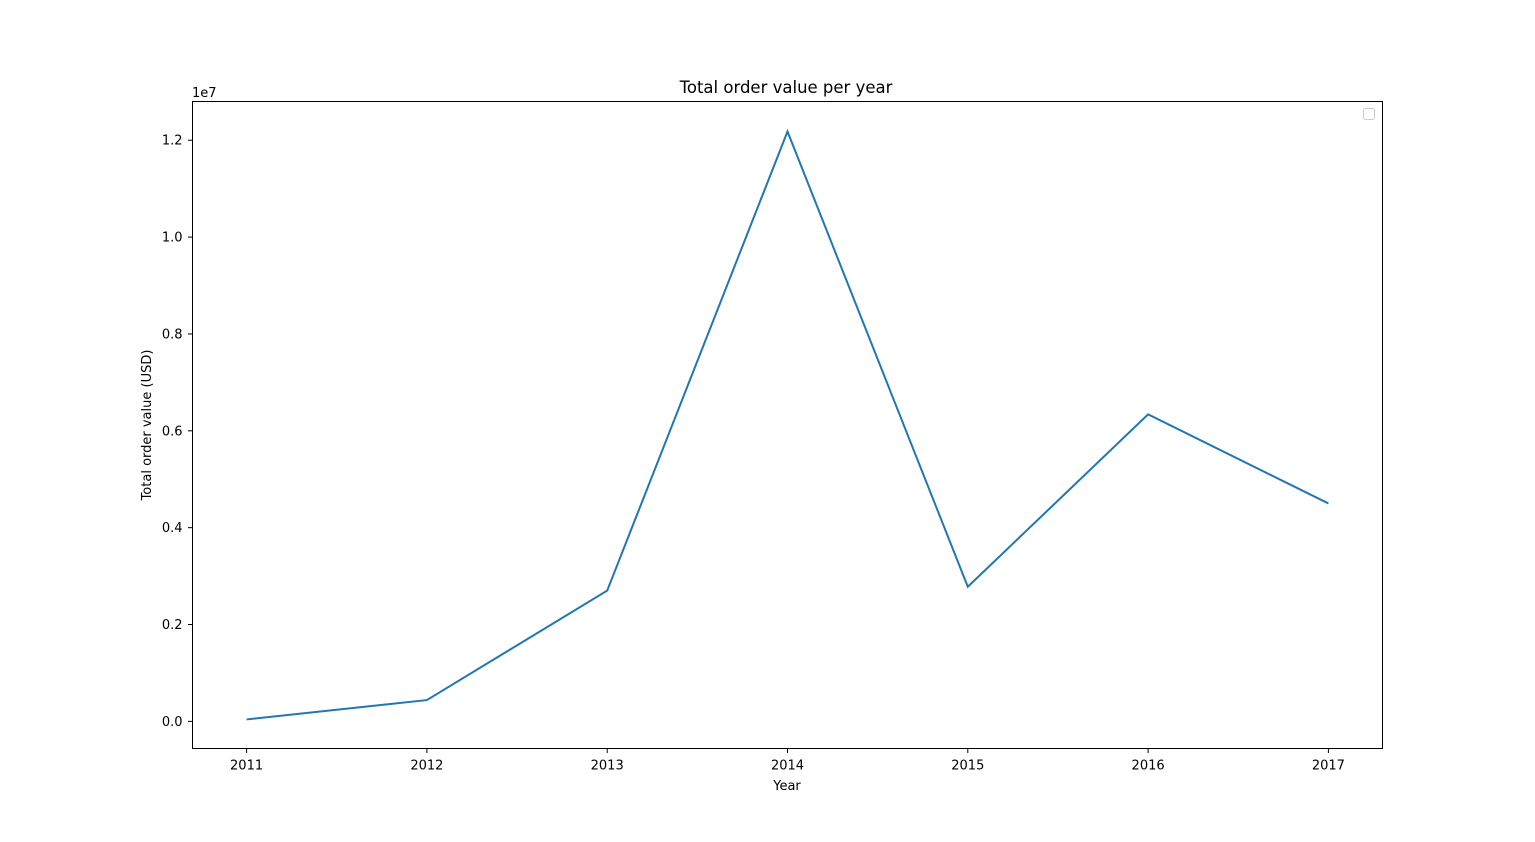 The width and height of the screenshot is (1535, 842). What do you see at coordinates (787, 766) in the screenshot?
I see `x-tick-label: 2014` at bounding box center [787, 766].